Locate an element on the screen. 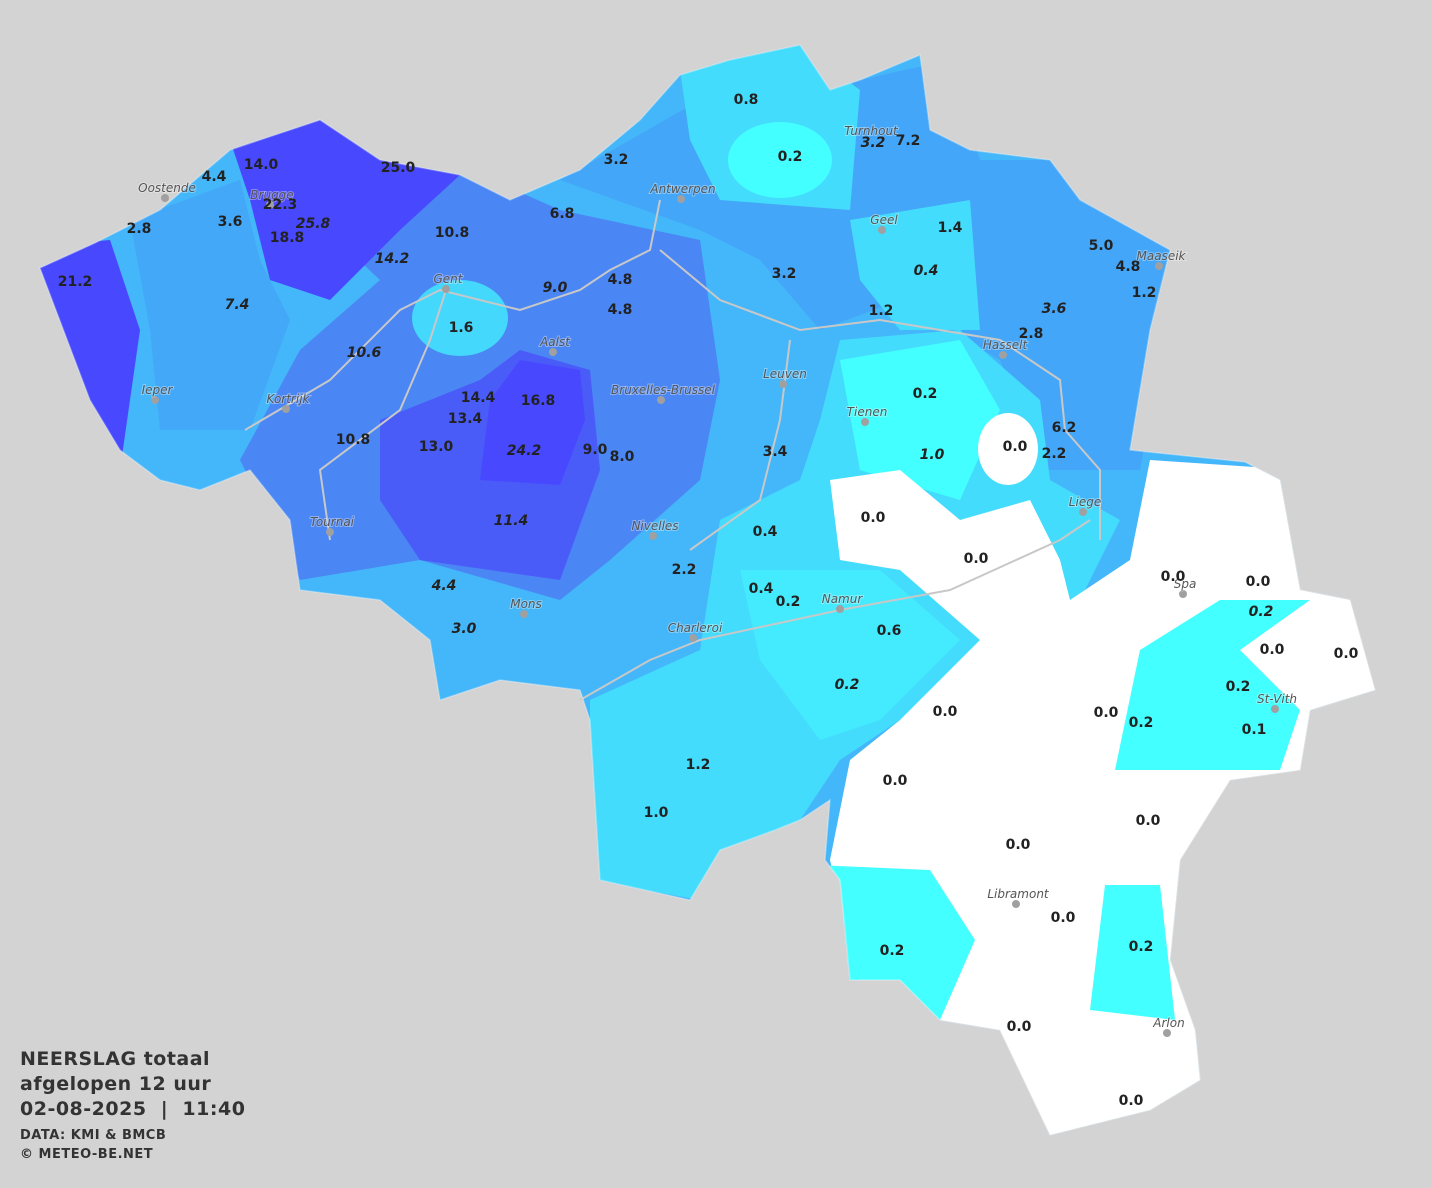  title-line: 02-08-2025 | 11:40 is located at coordinates (132, 1109).